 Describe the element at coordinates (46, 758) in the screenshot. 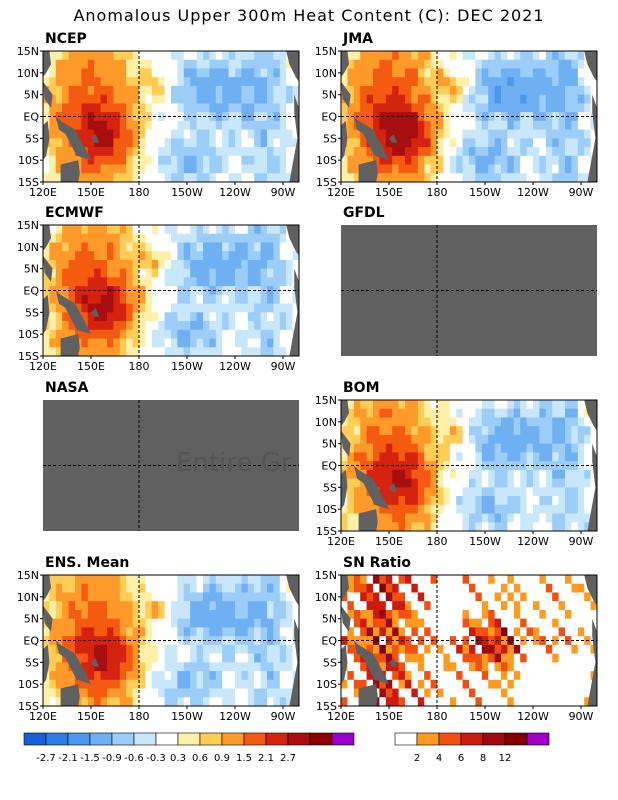

I see `colorbar-label: -2.7` at that location.